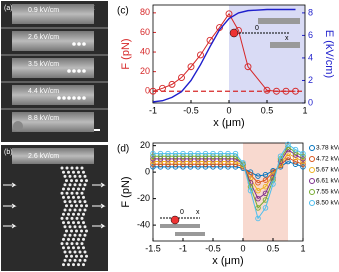 The width and height of the screenshot is (339, 272). I want to click on y-tick-label: -20, so click(143, 198).